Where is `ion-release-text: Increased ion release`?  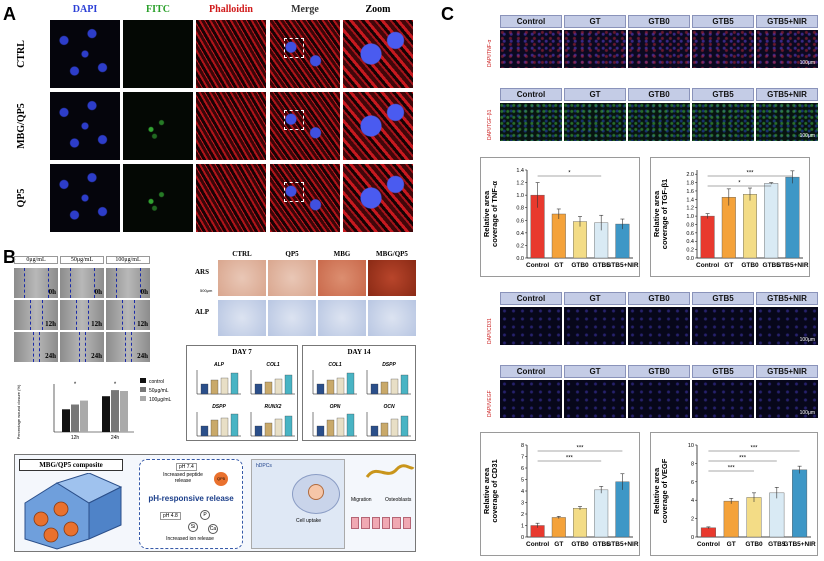 ion-release-text: Increased ion release is located at coordinates (190, 539).